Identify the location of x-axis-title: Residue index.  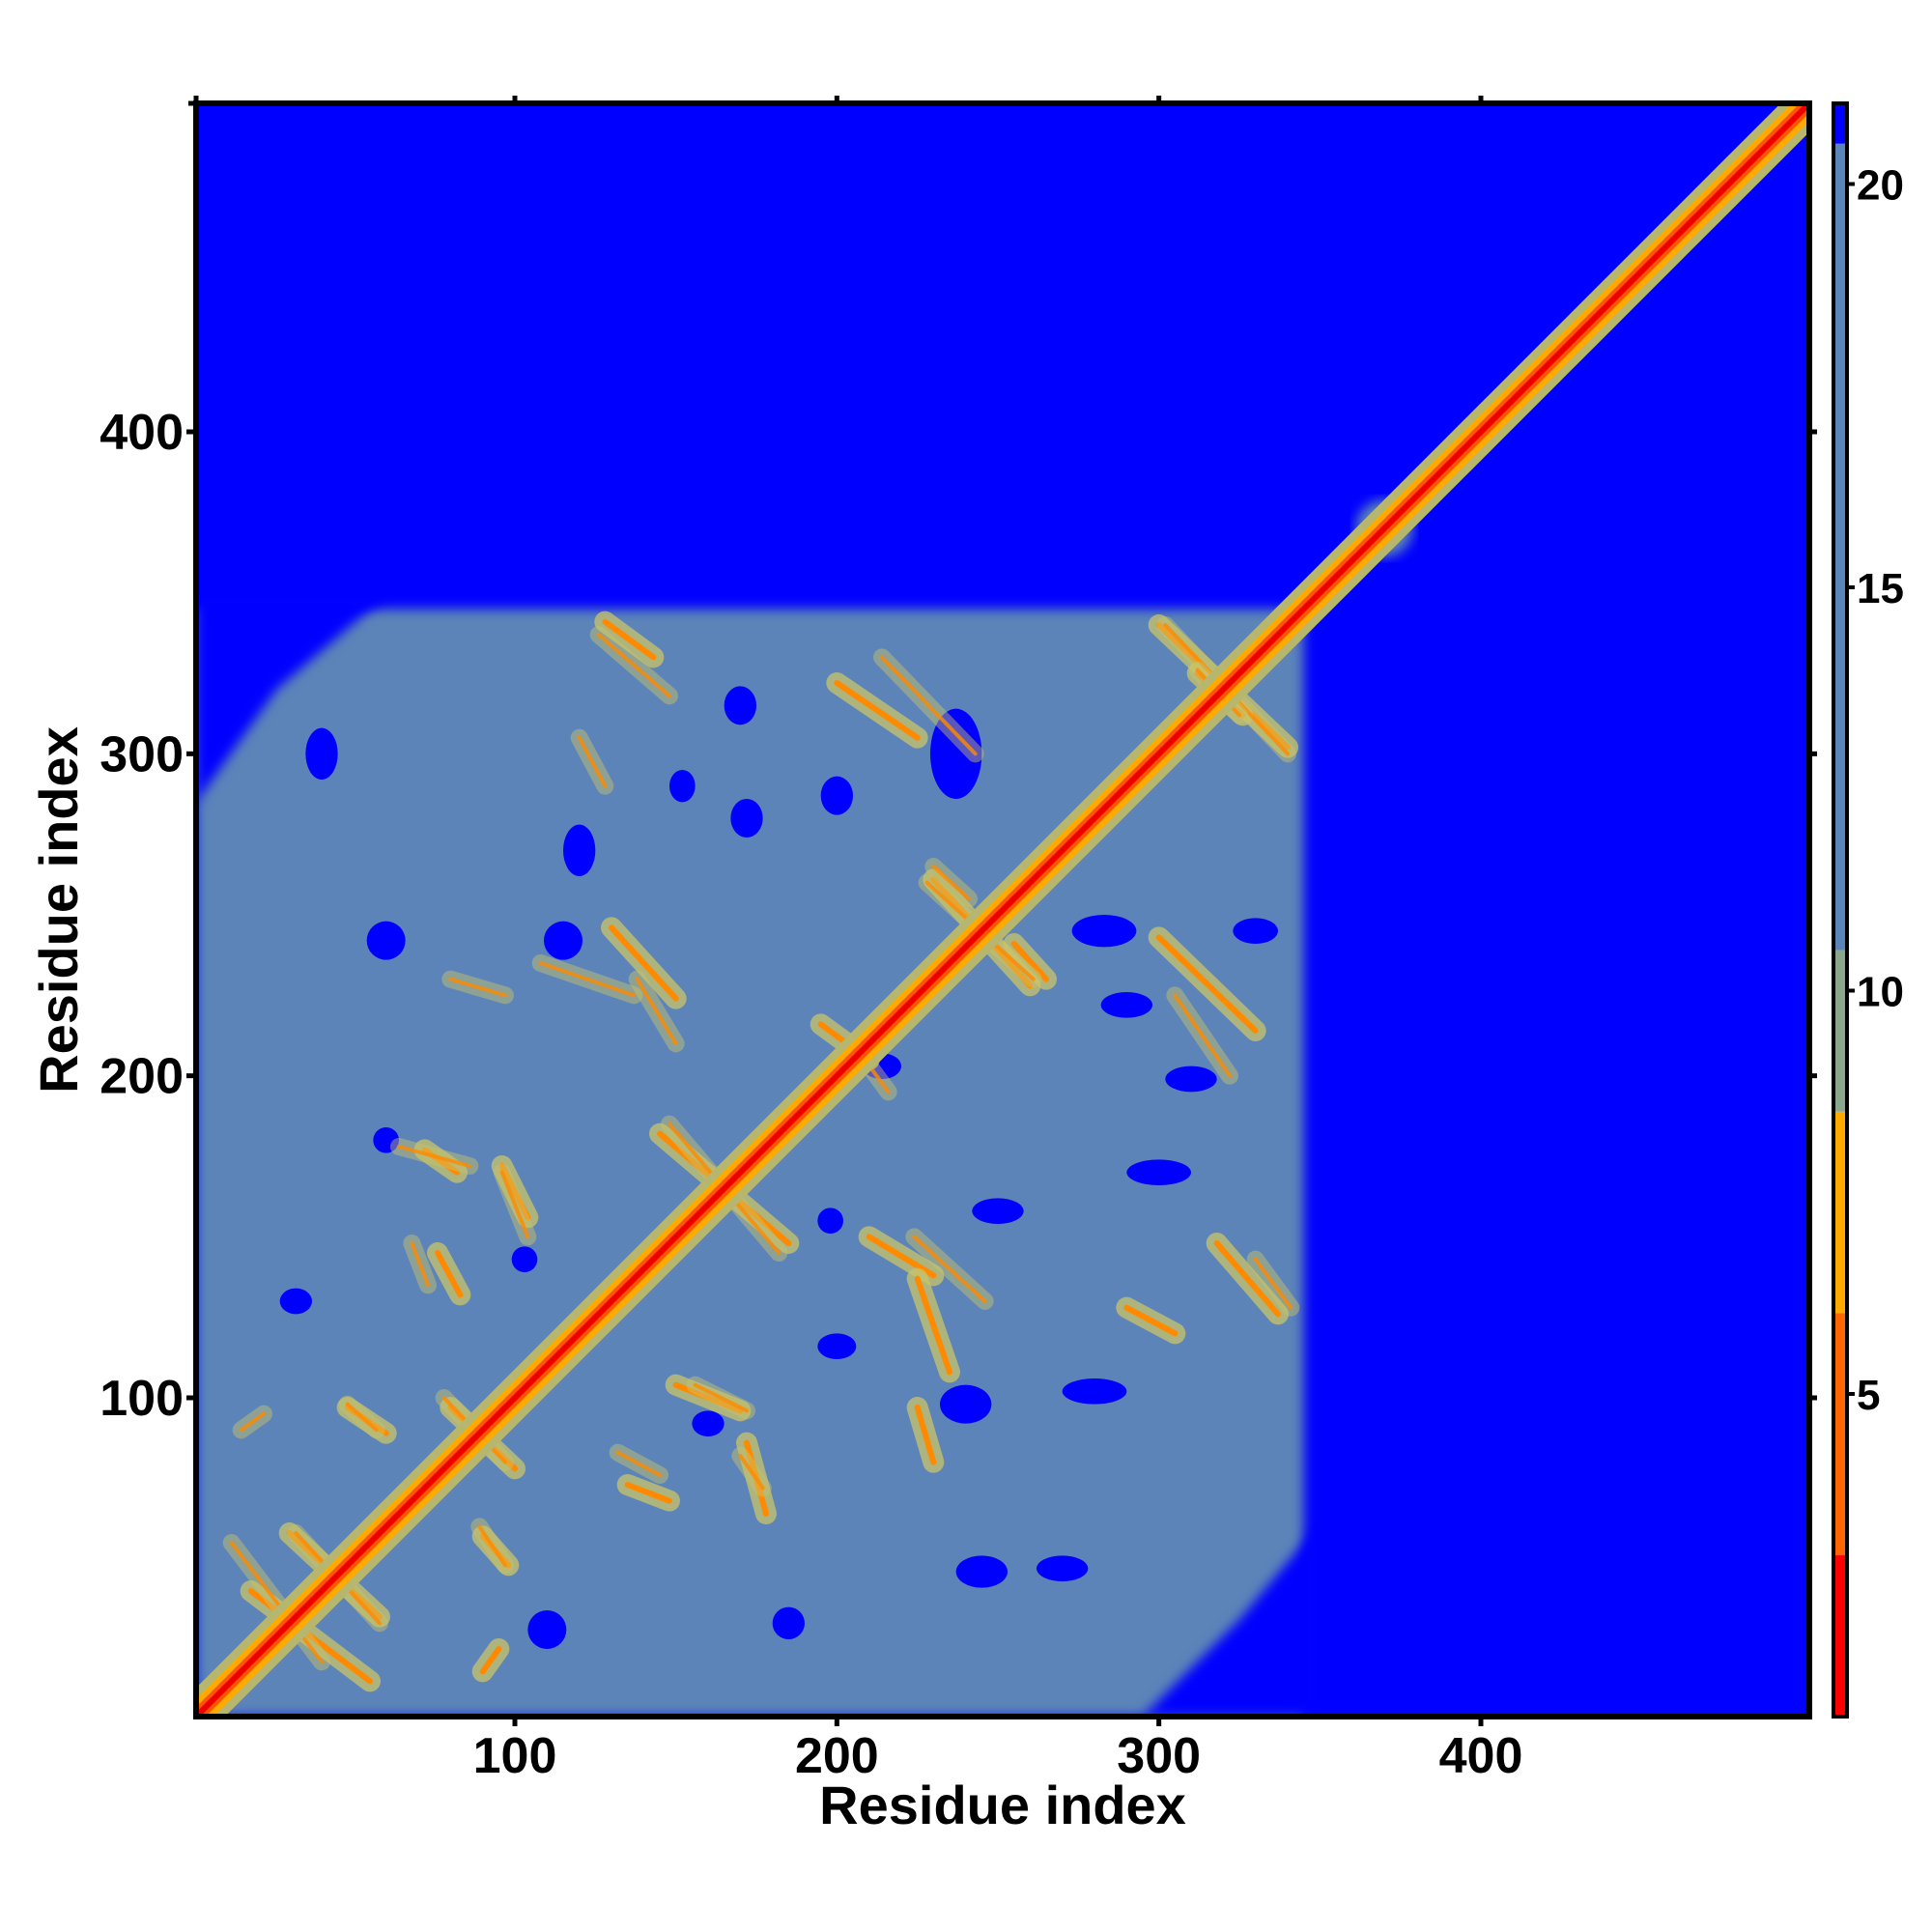
(1002, 1805).